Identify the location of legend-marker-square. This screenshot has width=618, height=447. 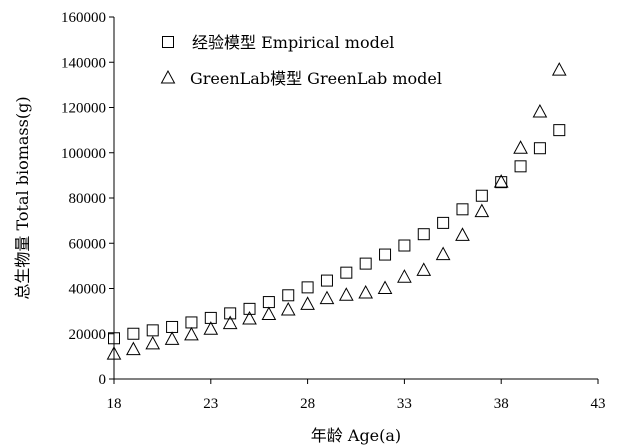
(168, 42).